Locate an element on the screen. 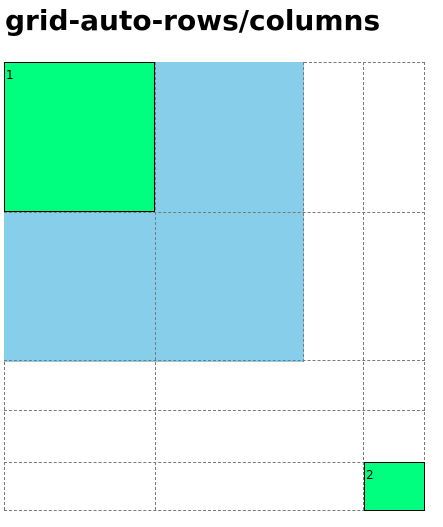  page-title: grid-auto-rows/columns is located at coordinates (193, 20).